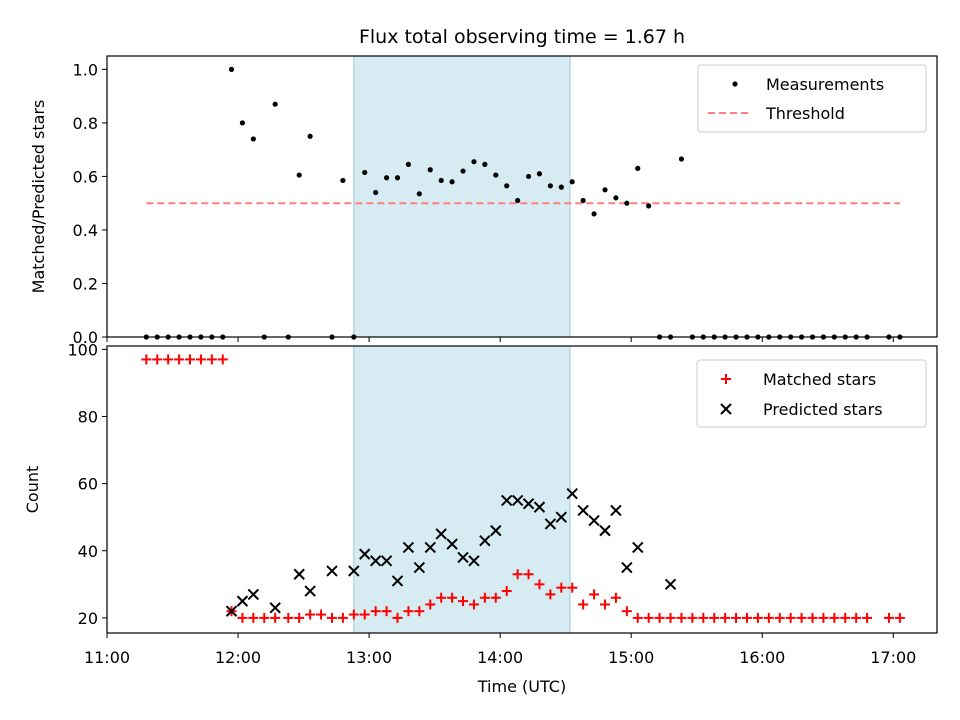 The width and height of the screenshot is (960, 720). What do you see at coordinates (735, 84) in the screenshot?
I see `legend-measurements-marker` at bounding box center [735, 84].